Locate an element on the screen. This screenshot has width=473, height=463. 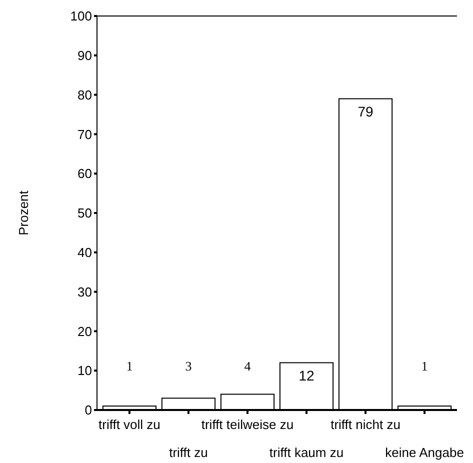
y-tick-label: 80 is located at coordinates (85, 94).